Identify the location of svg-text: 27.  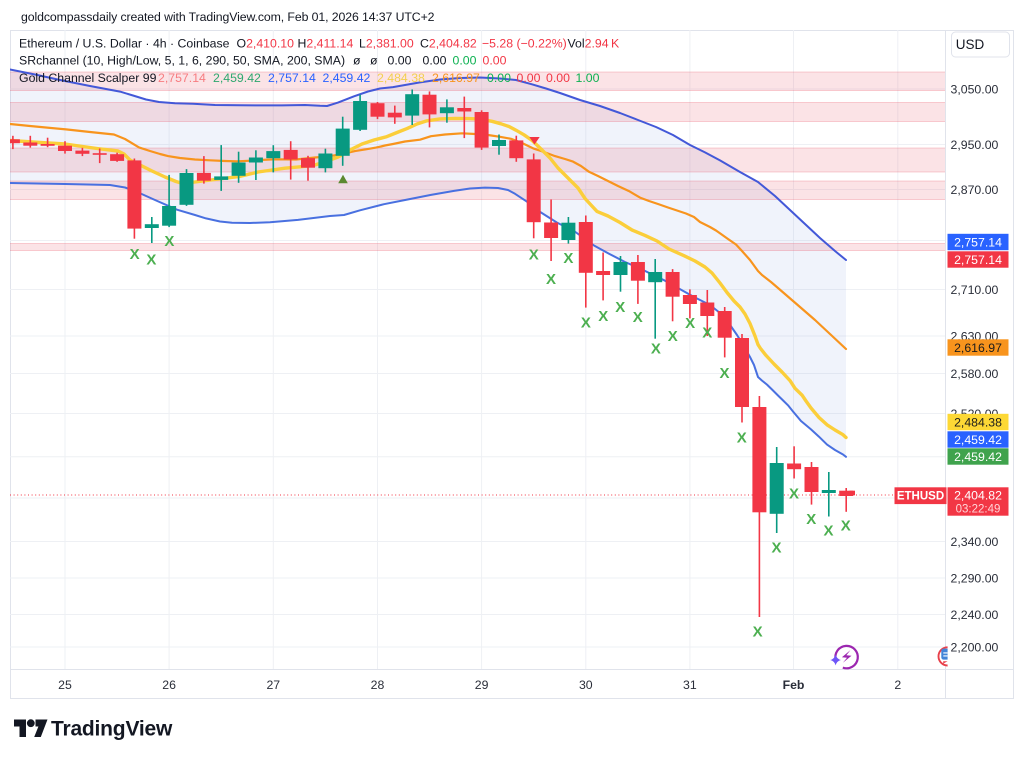
(273, 685).